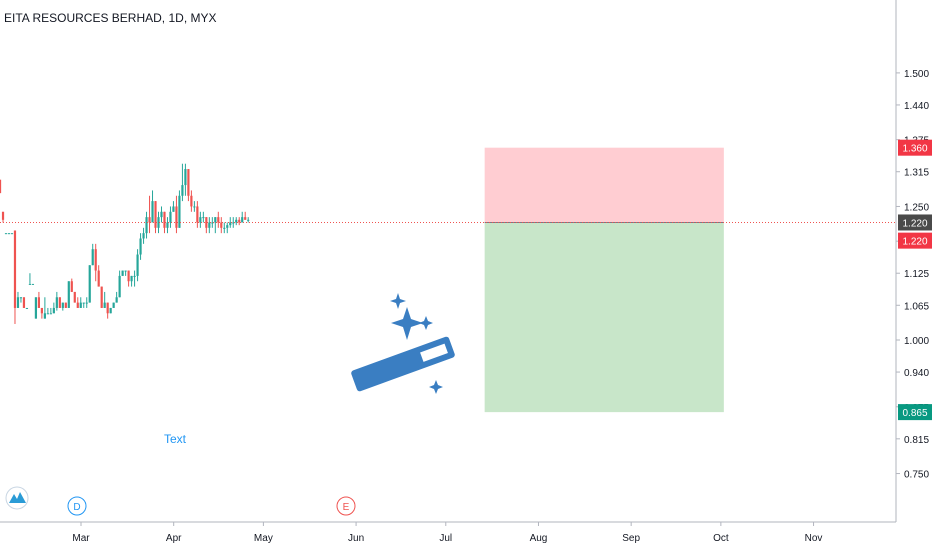  What do you see at coordinates (916, 173) in the screenshot?
I see `y-tick-label: 1.315` at bounding box center [916, 173].